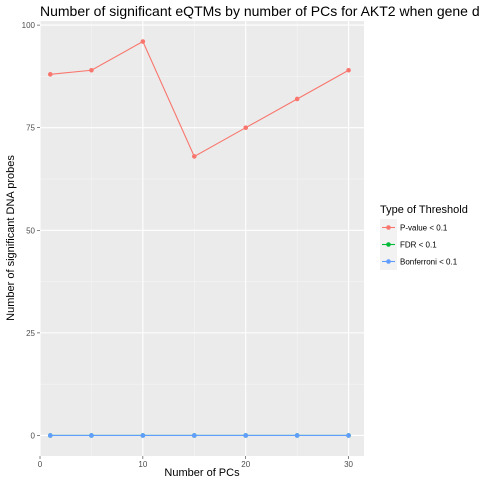 This screenshot has height=480, width=480. I want to click on x-tick-label: 10, so click(142, 464).